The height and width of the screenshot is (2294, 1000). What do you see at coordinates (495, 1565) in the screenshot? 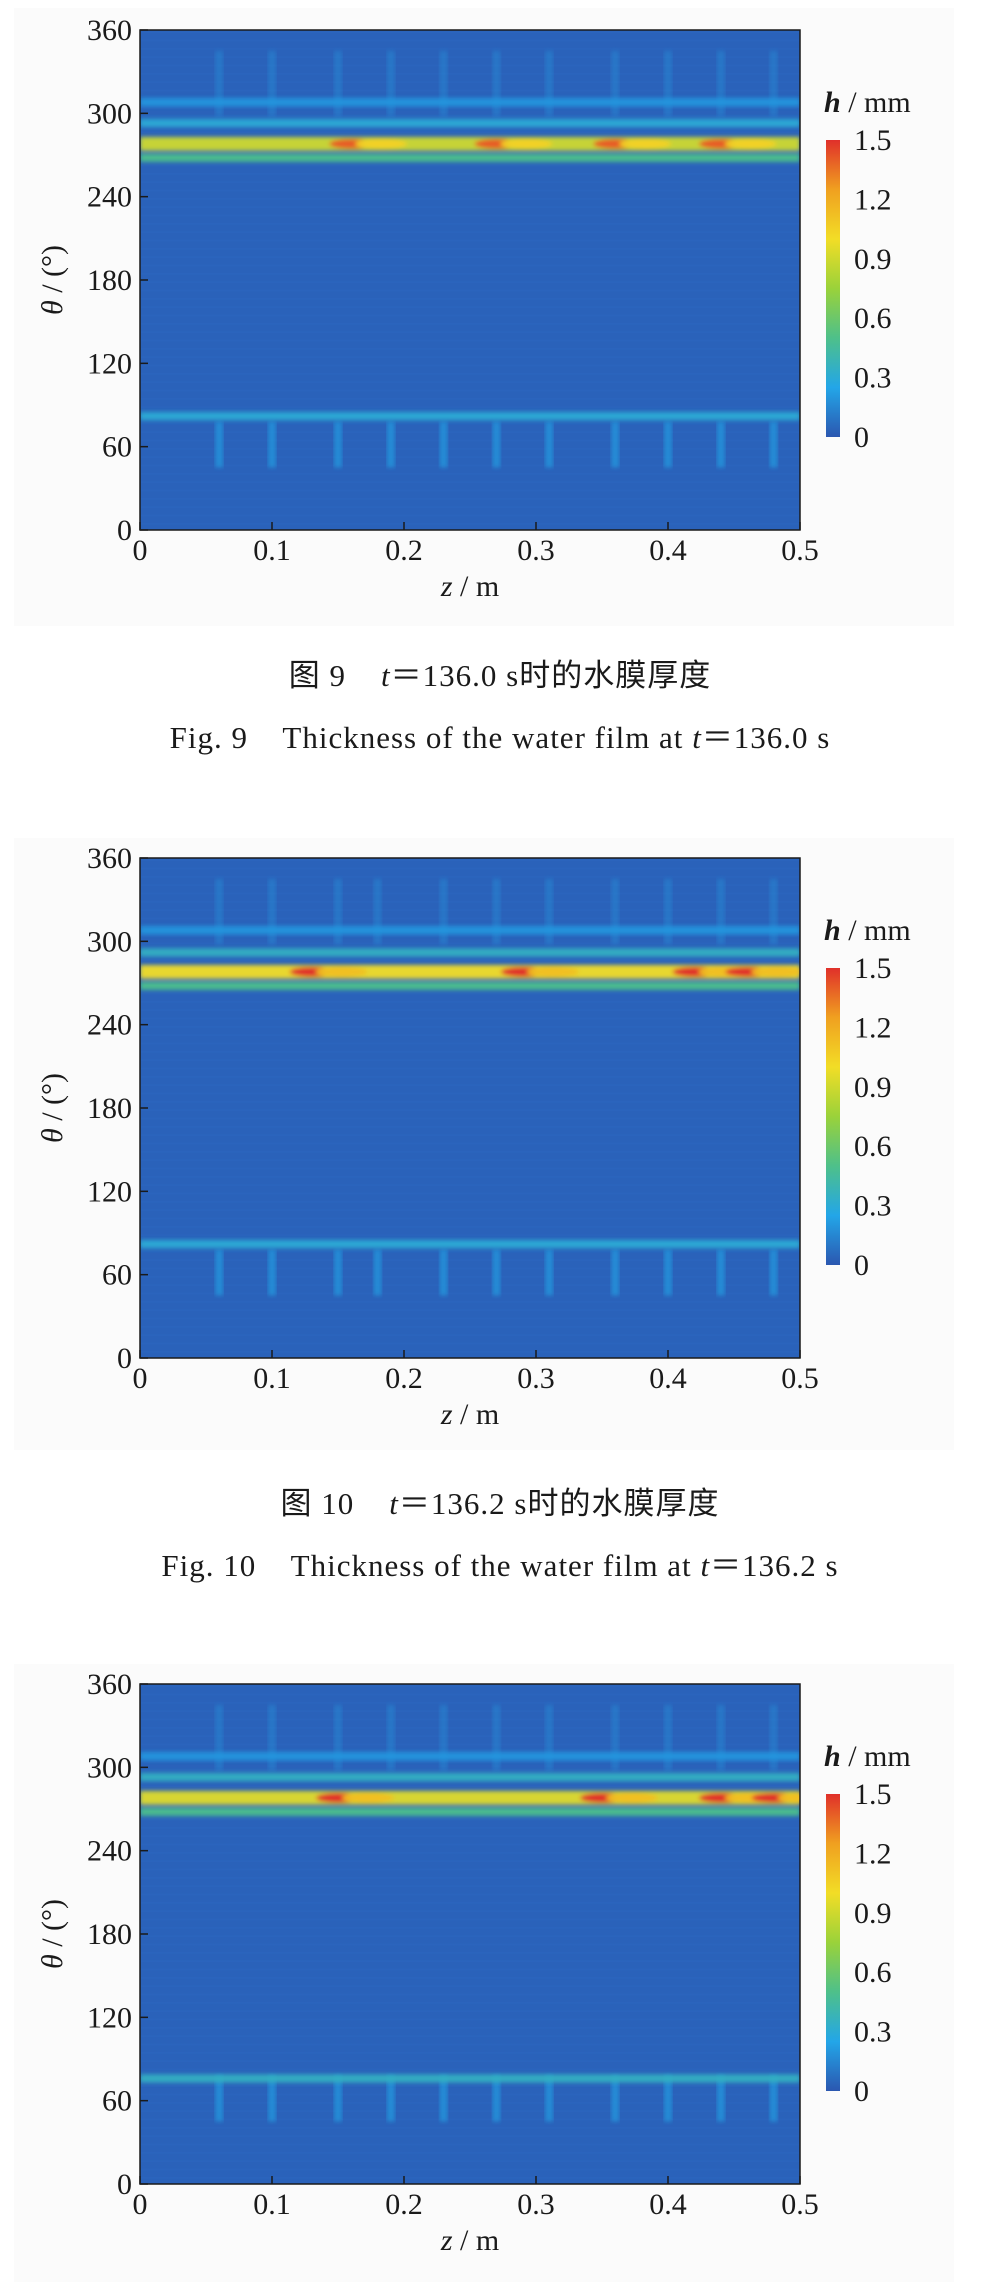
I see `caption-en-text: Thickness of the water film at` at bounding box center [495, 1565].